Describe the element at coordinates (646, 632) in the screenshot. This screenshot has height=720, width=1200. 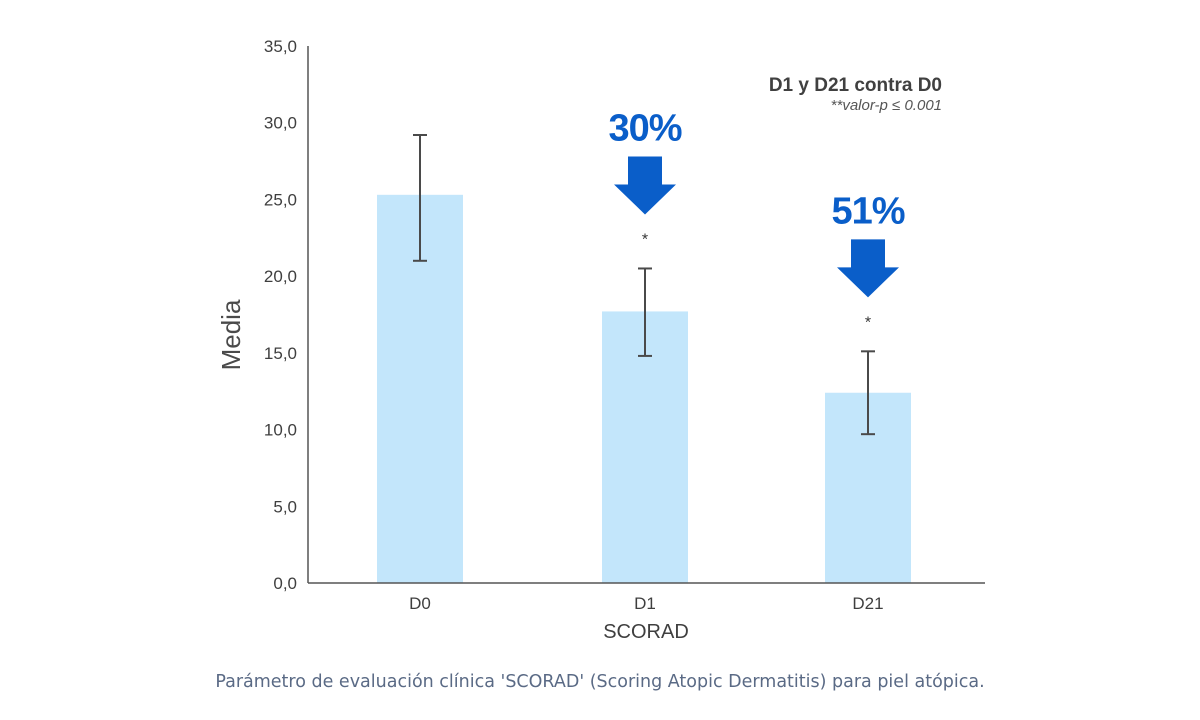
I see `x-axis-title: SCORAD` at that location.